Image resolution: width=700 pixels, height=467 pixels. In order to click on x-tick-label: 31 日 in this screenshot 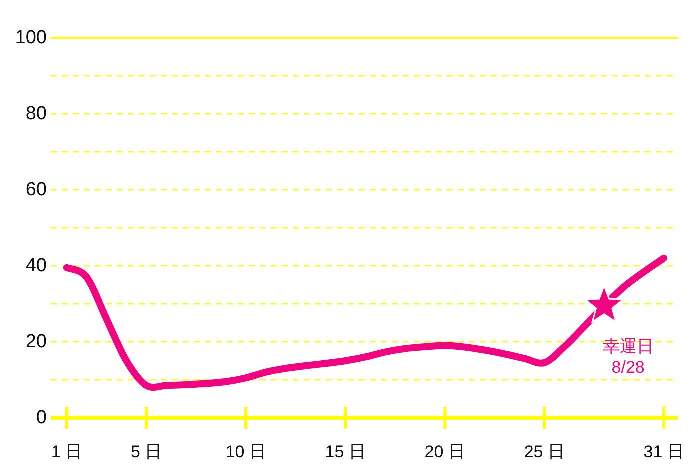, I will do `click(664, 452)`.